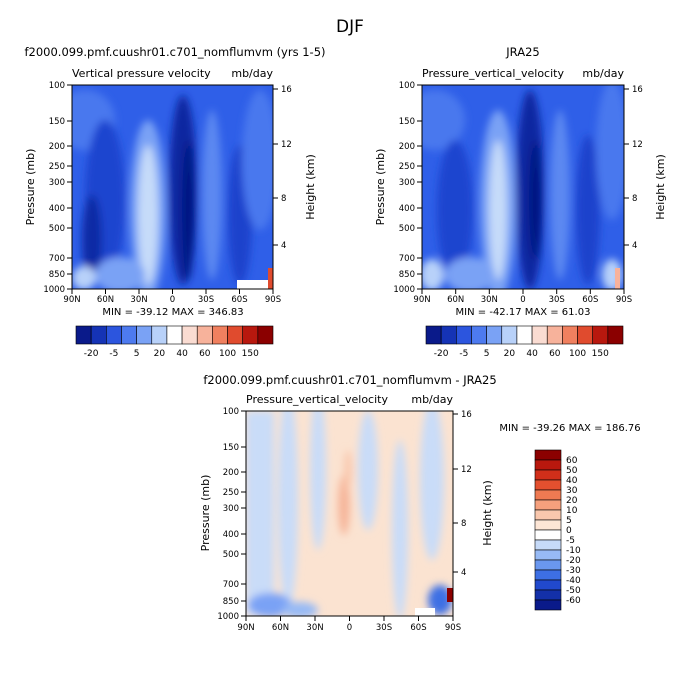 This screenshot has height=700, width=700. Describe the element at coordinates (172, 187) in the screenshot. I see `panel-model-field` at that location.